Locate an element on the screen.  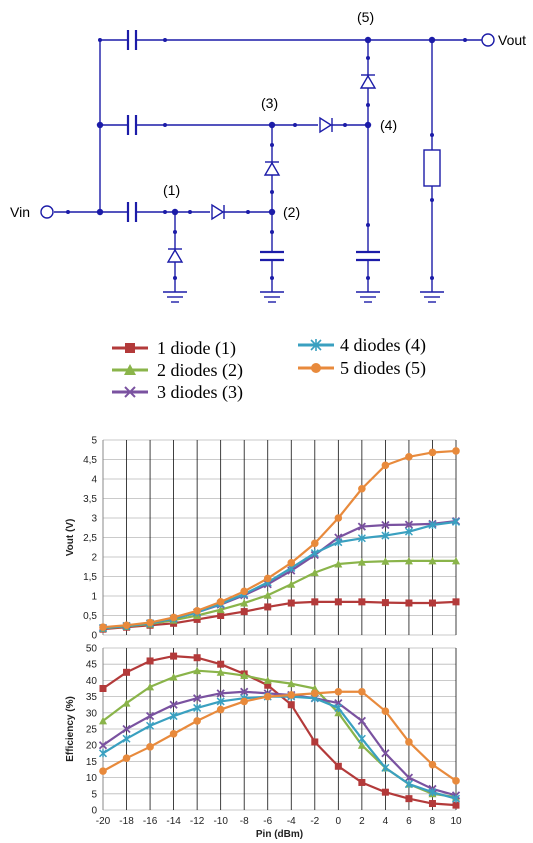
diode-node45-icon is located at coordinates (368, 81).